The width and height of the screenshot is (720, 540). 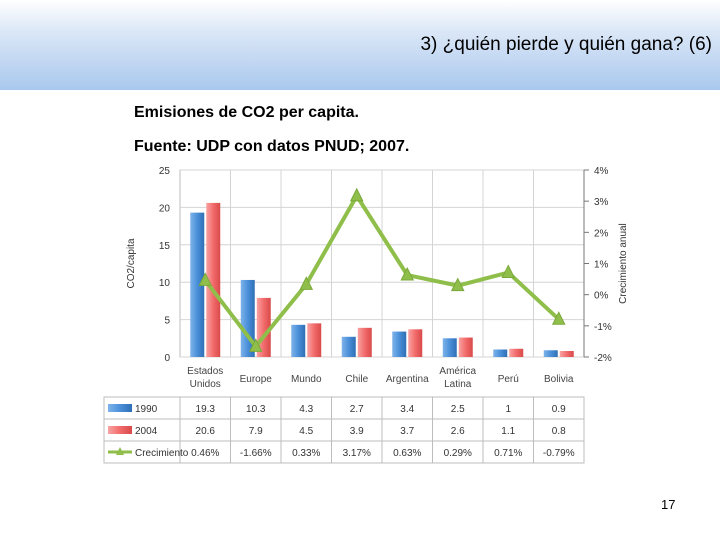 What do you see at coordinates (256, 431) in the screenshot?
I see `table-cell: 7.9` at bounding box center [256, 431].